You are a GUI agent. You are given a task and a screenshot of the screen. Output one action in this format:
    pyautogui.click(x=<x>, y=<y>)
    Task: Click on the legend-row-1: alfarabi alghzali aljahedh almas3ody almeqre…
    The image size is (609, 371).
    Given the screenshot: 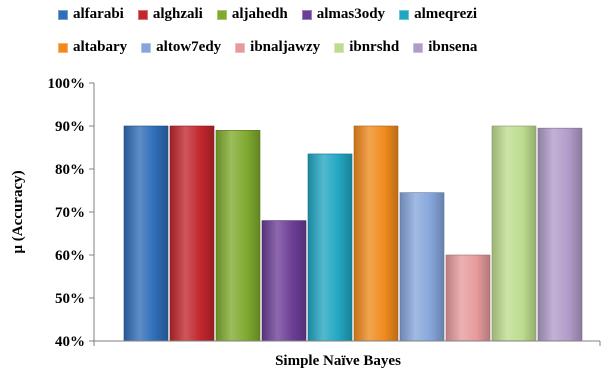 What is the action you would take?
    pyautogui.click(x=274, y=14)
    